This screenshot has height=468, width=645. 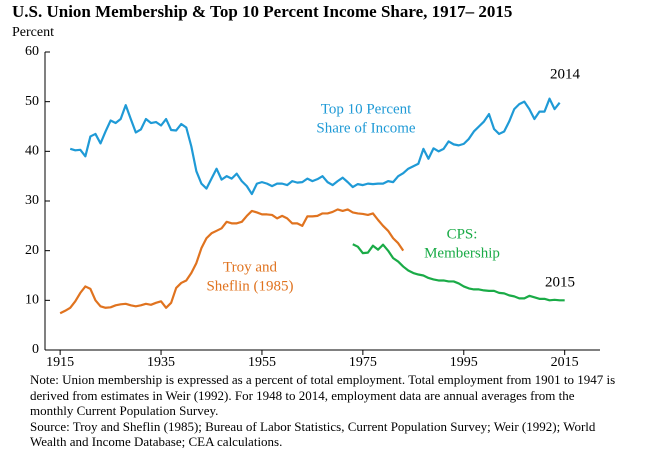 What do you see at coordinates (464, 362) in the screenshot?
I see `x-tick-label: 1995` at bounding box center [464, 362].